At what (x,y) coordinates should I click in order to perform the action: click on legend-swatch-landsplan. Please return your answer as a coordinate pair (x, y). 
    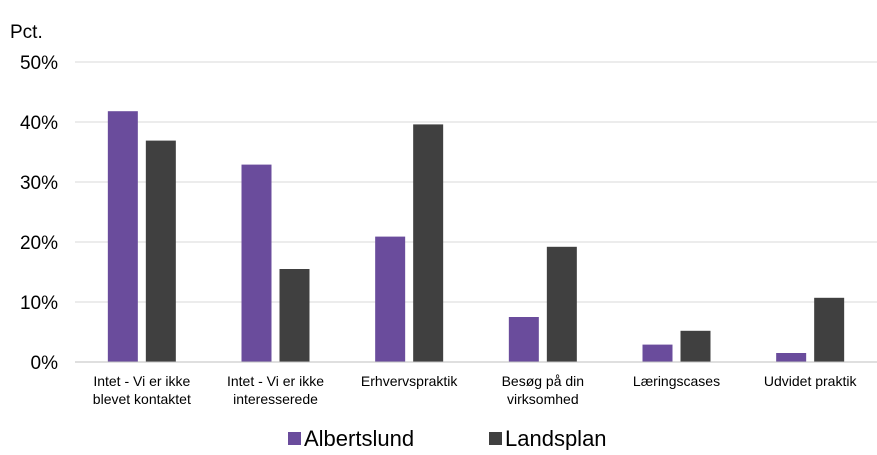
    Looking at the image, I should click on (495, 438).